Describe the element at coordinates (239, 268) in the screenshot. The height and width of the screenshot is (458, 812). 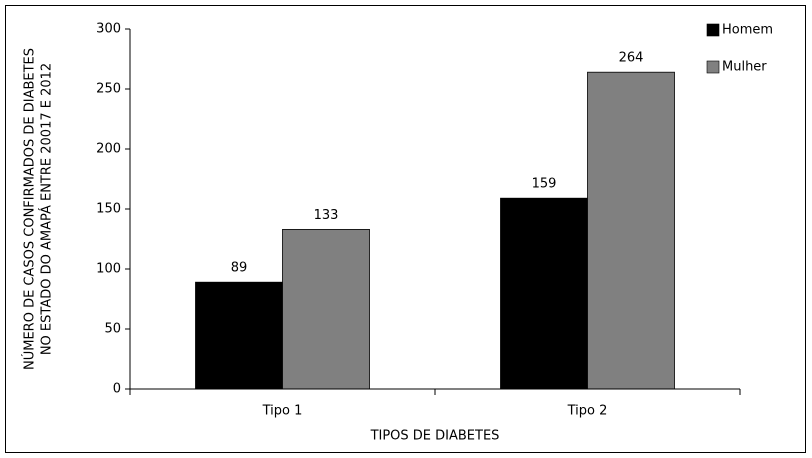
I see `value-label: 89` at that location.